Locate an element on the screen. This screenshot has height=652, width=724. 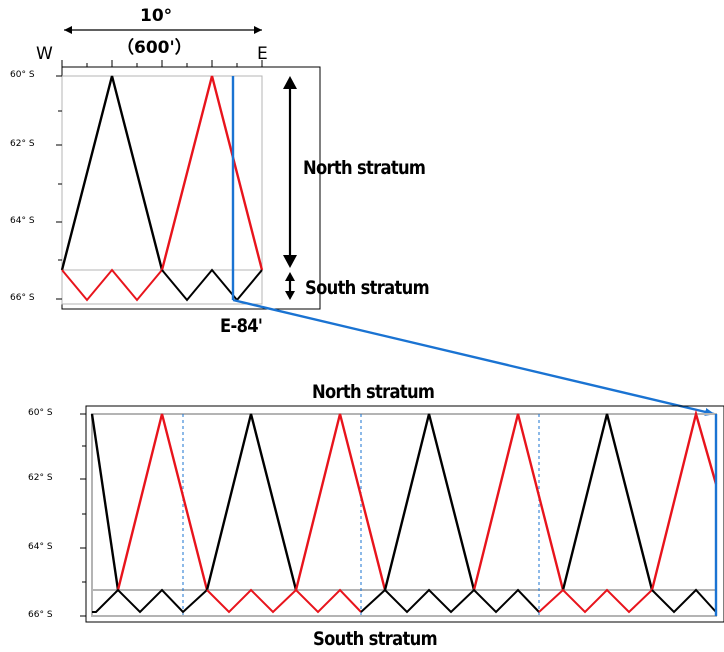
top-lat-66: 66° S is located at coordinates (22, 298).